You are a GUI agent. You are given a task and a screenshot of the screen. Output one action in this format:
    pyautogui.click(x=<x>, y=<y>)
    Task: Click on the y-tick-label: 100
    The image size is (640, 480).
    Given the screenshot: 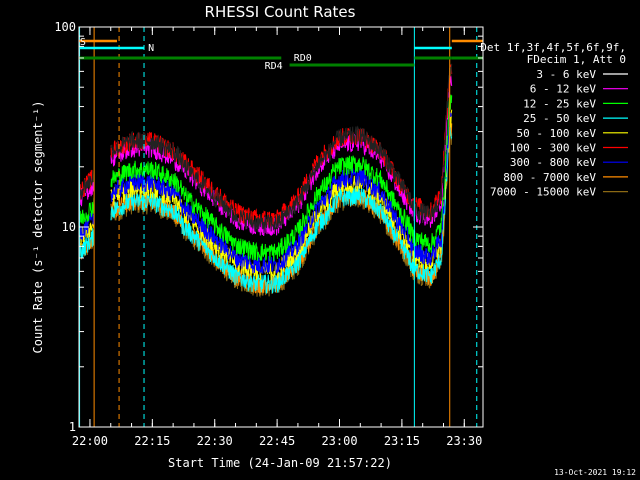 What is the action you would take?
    pyautogui.click(x=65, y=27)
    